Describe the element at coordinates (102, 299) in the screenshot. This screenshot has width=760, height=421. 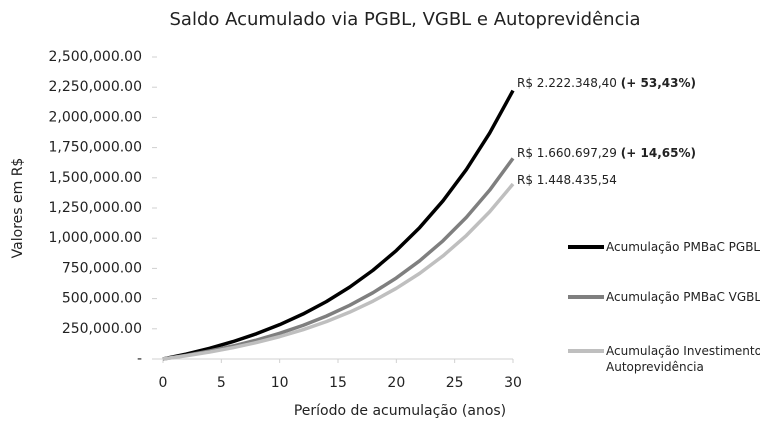
I see `y-tick-label: 500,000.00` at that location.